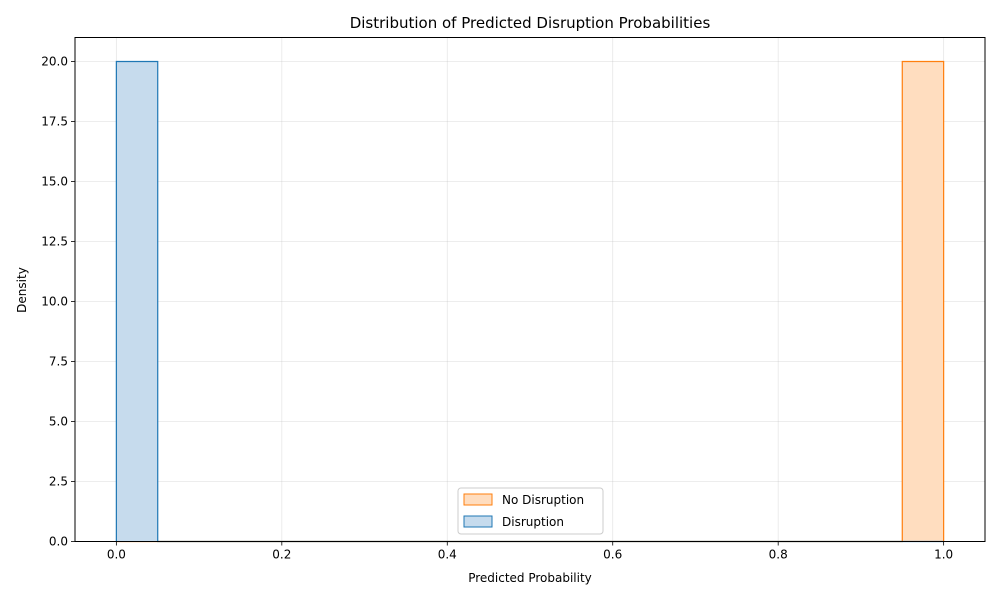 This screenshot has height=600, width=1000. I want to click on x-tick-label: 0.8, so click(778, 555).